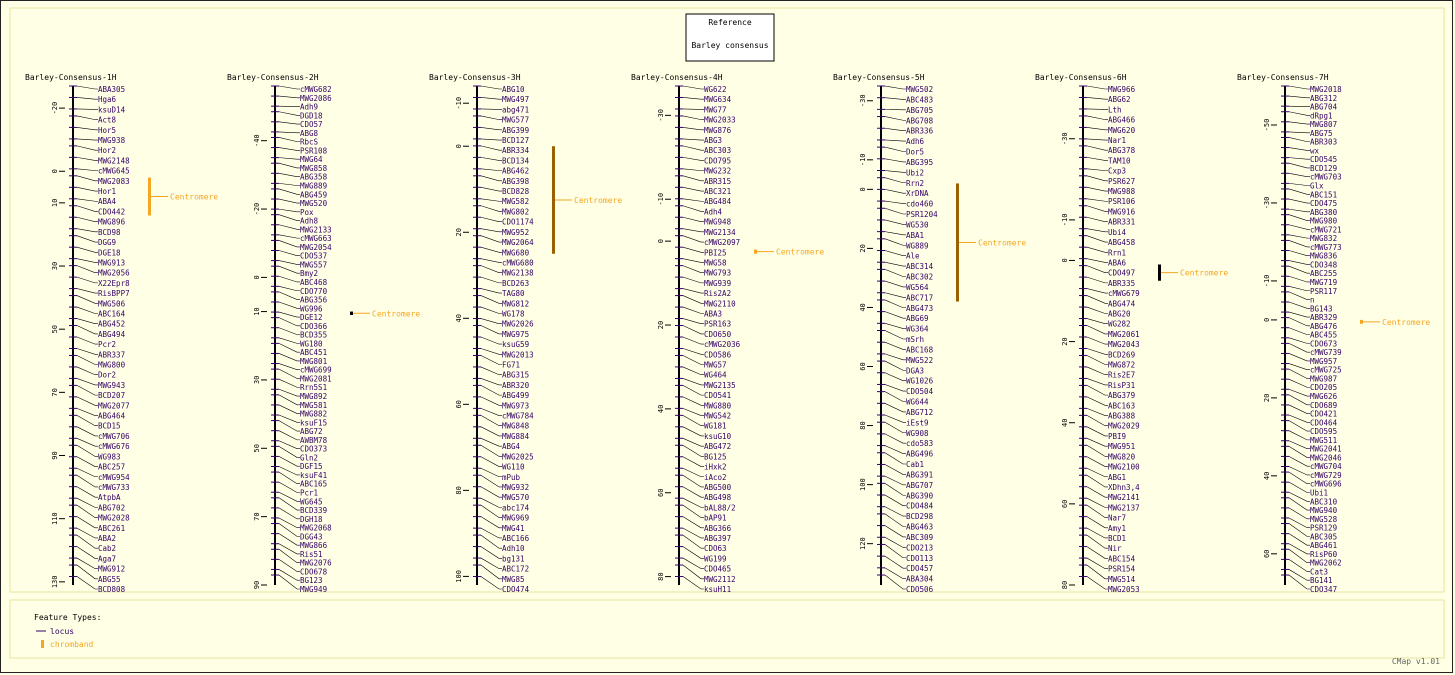 The width and height of the screenshot is (1455, 675). Describe the element at coordinates (1324, 554) in the screenshot. I see `locus-label: RisP60` at that location.